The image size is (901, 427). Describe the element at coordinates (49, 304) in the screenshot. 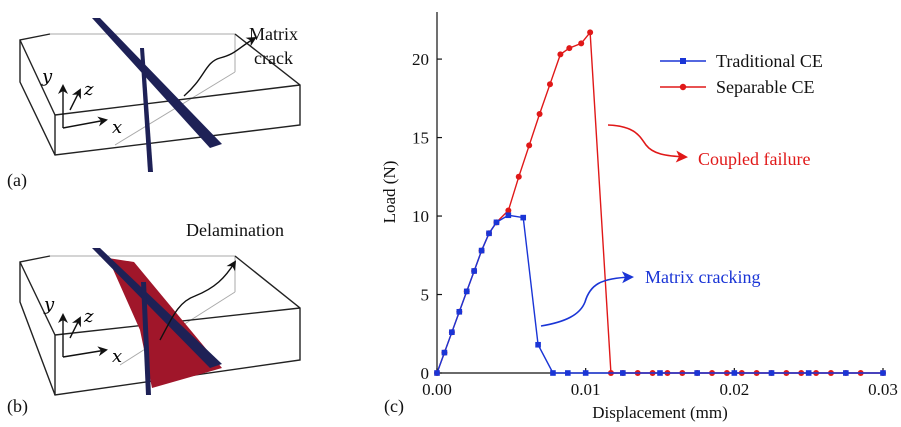

I see `panel-b-axis-y: y` at that location.